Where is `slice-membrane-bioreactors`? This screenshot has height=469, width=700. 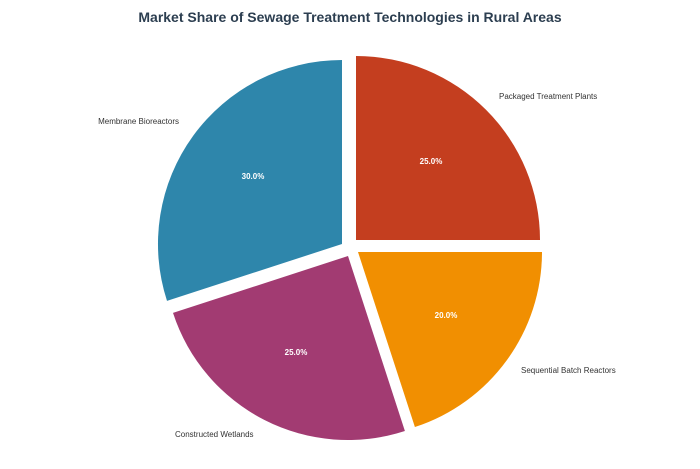 slice-membrane-bioreactors is located at coordinates (249, 180).